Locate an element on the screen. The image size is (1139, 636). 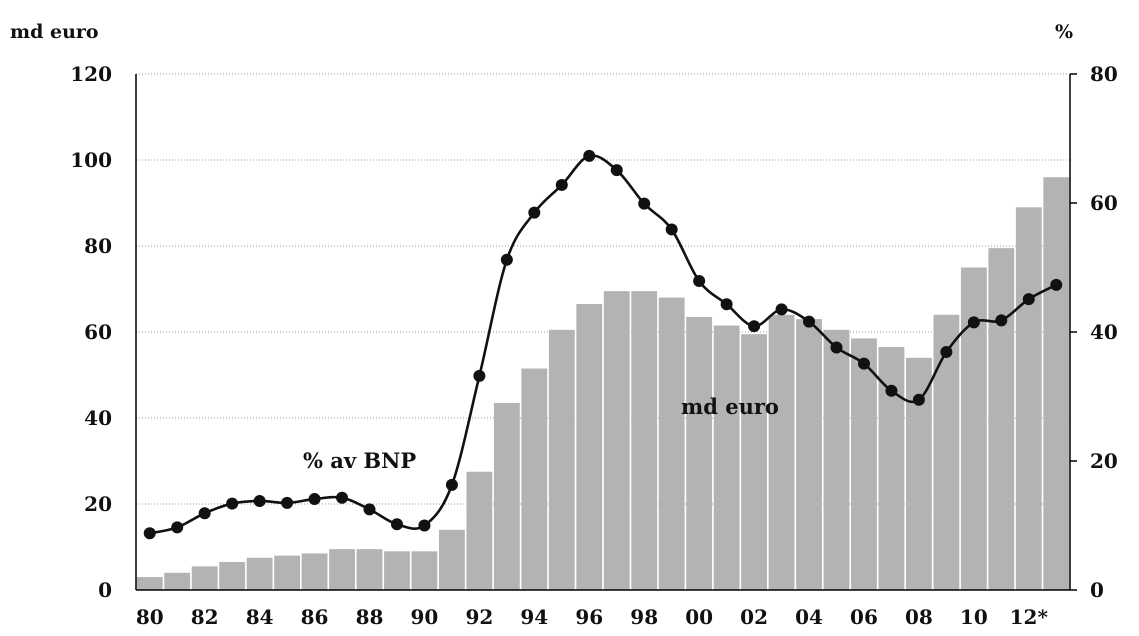
right-tick-label: 80 is located at coordinates (1104, 74).